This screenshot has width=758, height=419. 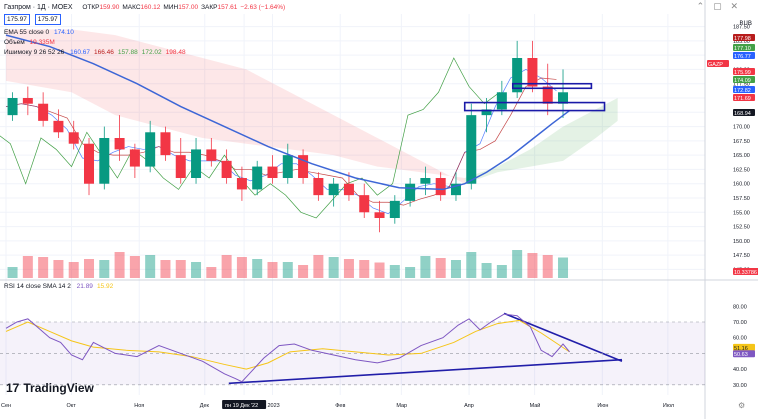 What do you see at coordinates (72, 406) in the screenshot?
I see `time-tick-label: Окт` at bounding box center [72, 406].